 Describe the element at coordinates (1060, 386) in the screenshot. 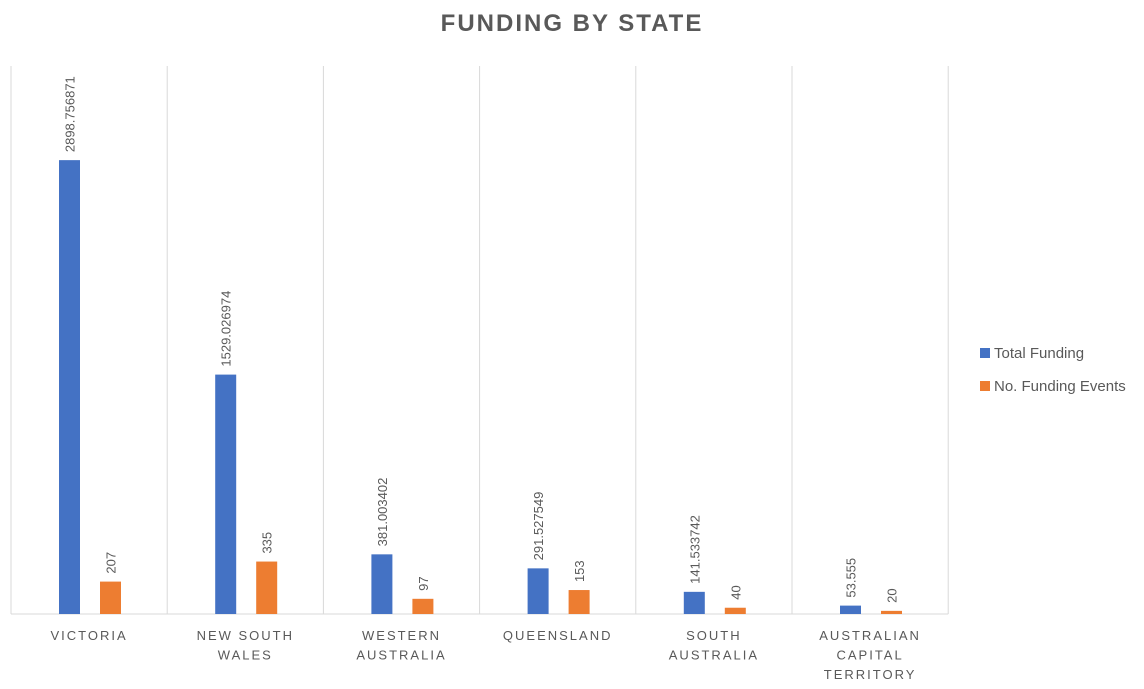

I see `legend-label: No. Funding Events` at that location.